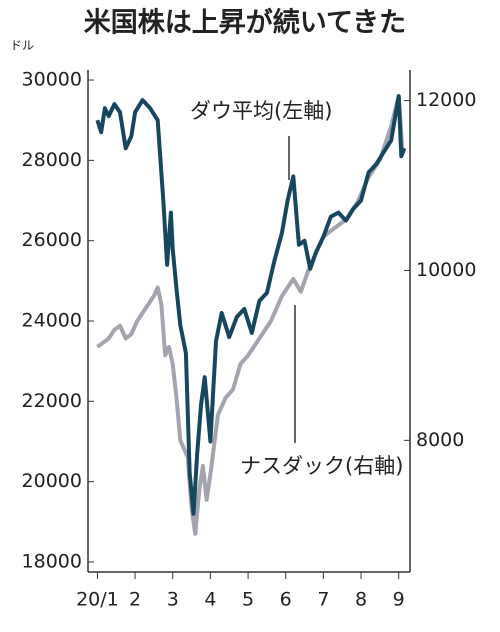 The image size is (500, 632). Describe the element at coordinates (446, 100) in the screenshot. I see `y2-tick-label: 12000` at that location.